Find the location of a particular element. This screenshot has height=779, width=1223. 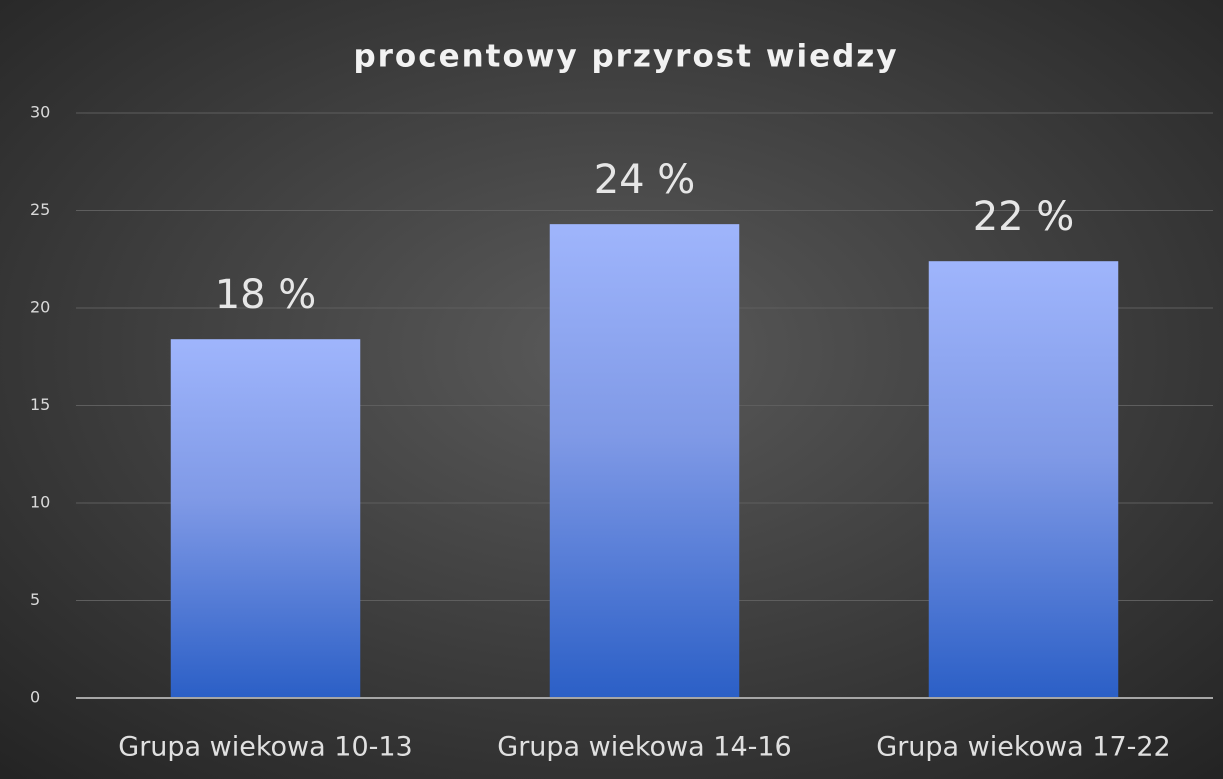

chart-title: procentowy przyrost wiedzy is located at coordinates (625, 57).